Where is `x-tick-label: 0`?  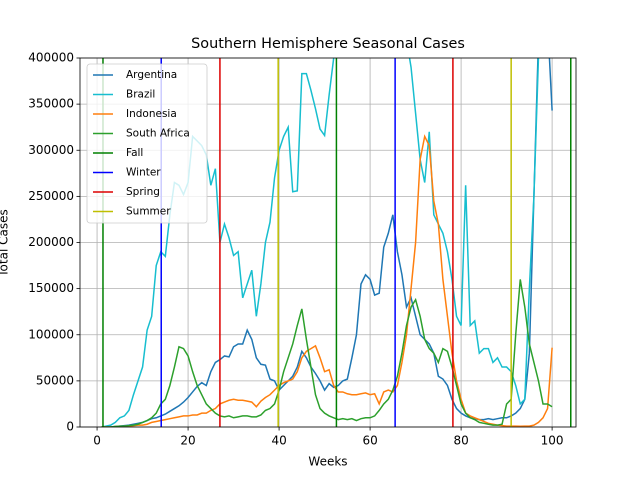 x-tick-label: 0 is located at coordinates (97, 441).